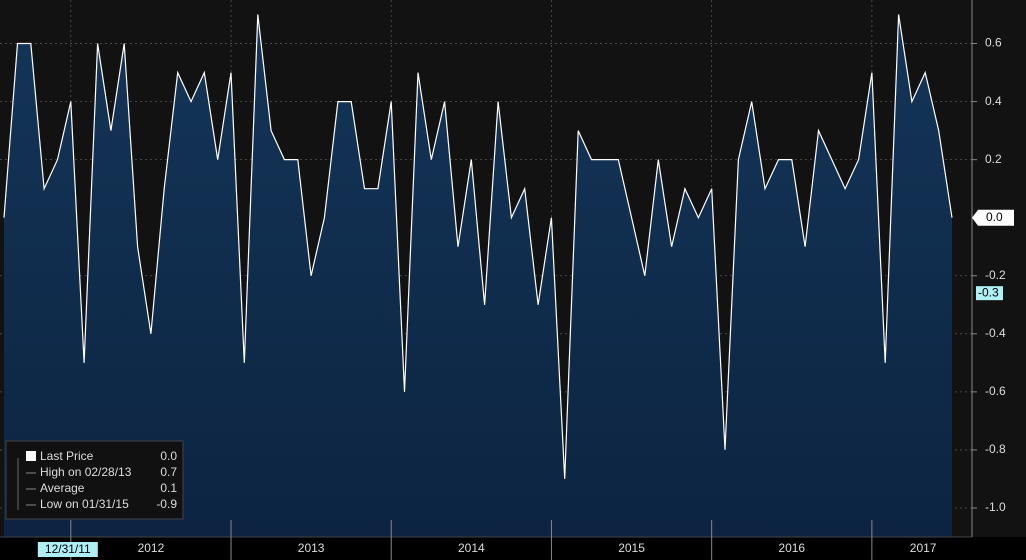 The height and width of the screenshot is (560, 1026). I want to click on x-tick-label: 2015, so click(631, 548).